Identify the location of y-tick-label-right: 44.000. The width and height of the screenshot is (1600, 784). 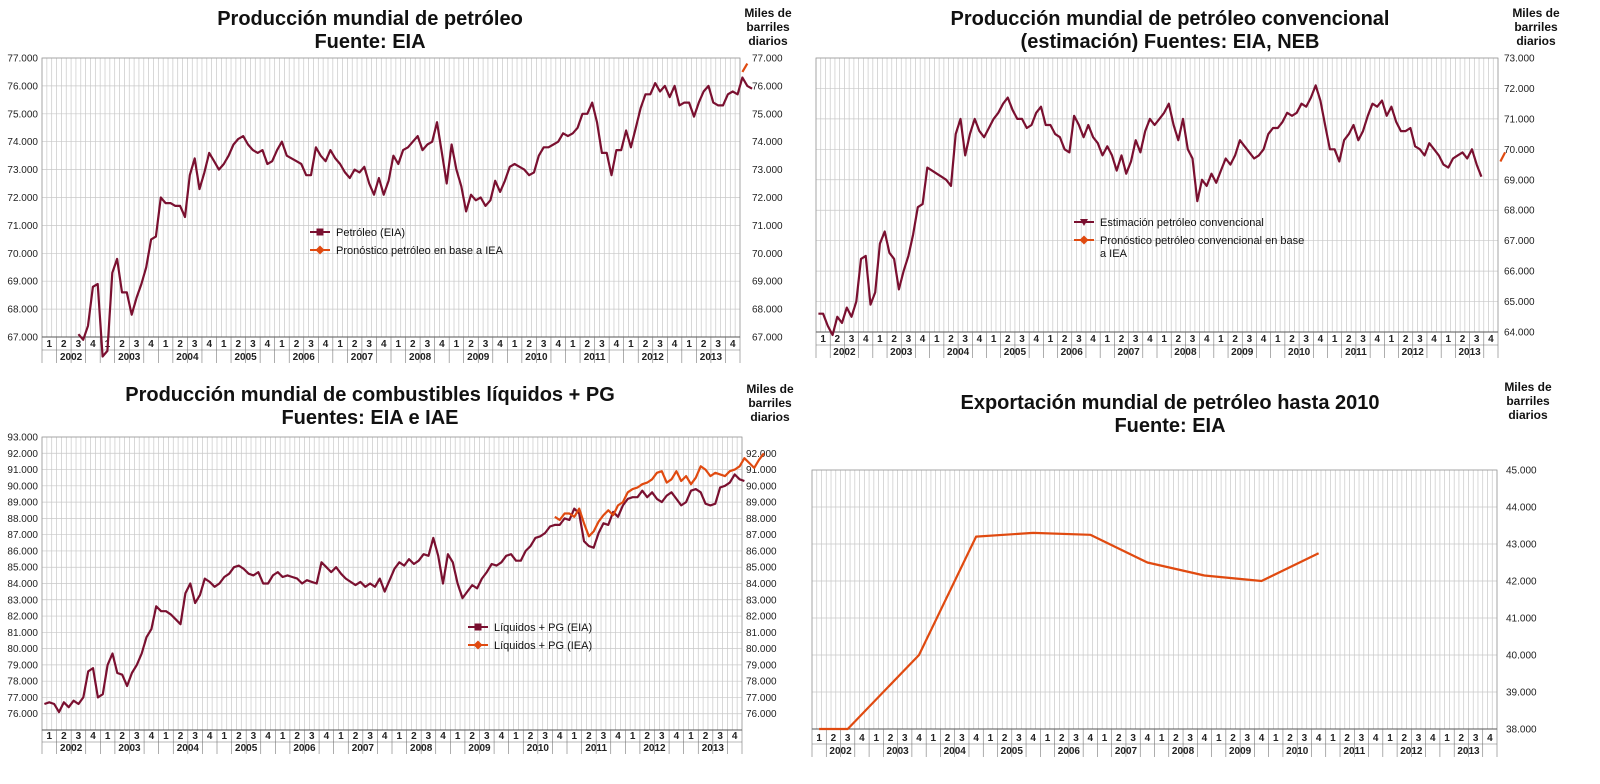
(1521, 508).